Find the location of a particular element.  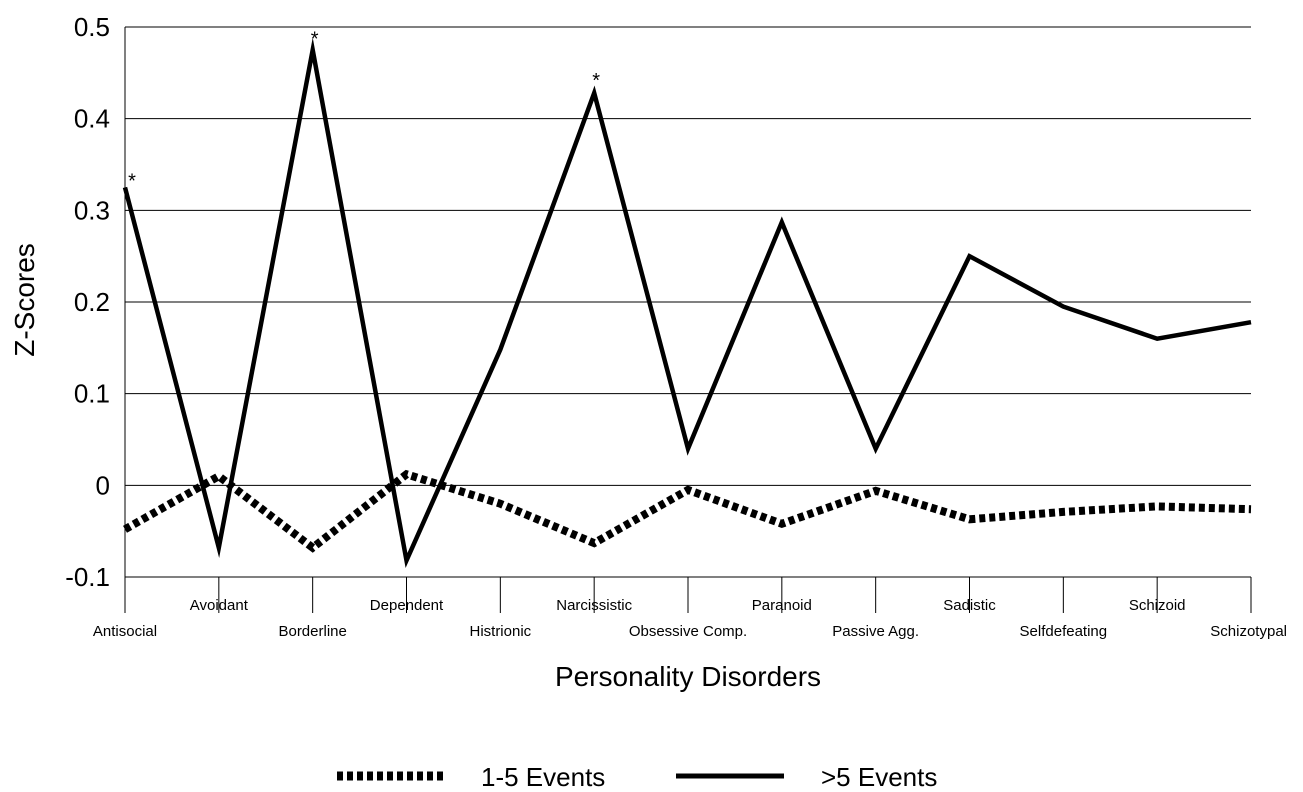

x-tick-label: Passive Agg. is located at coordinates (875, 631).